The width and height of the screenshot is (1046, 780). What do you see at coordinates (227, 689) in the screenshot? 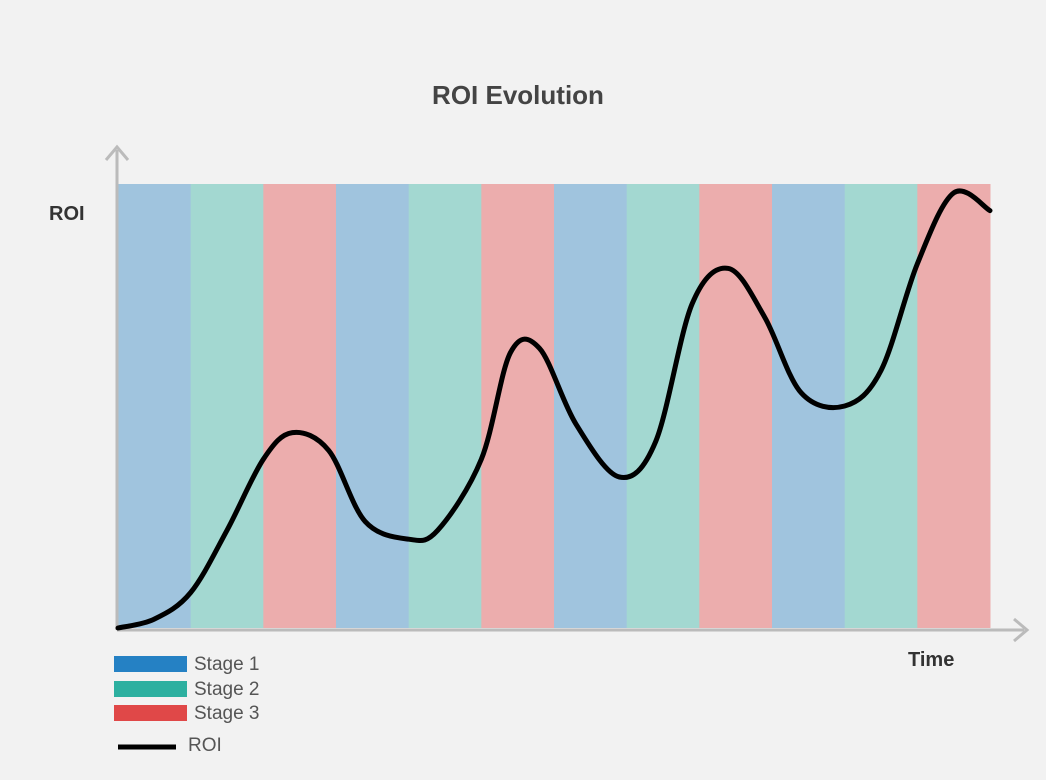
I see `legend-label-2: Stage 2` at bounding box center [227, 689].